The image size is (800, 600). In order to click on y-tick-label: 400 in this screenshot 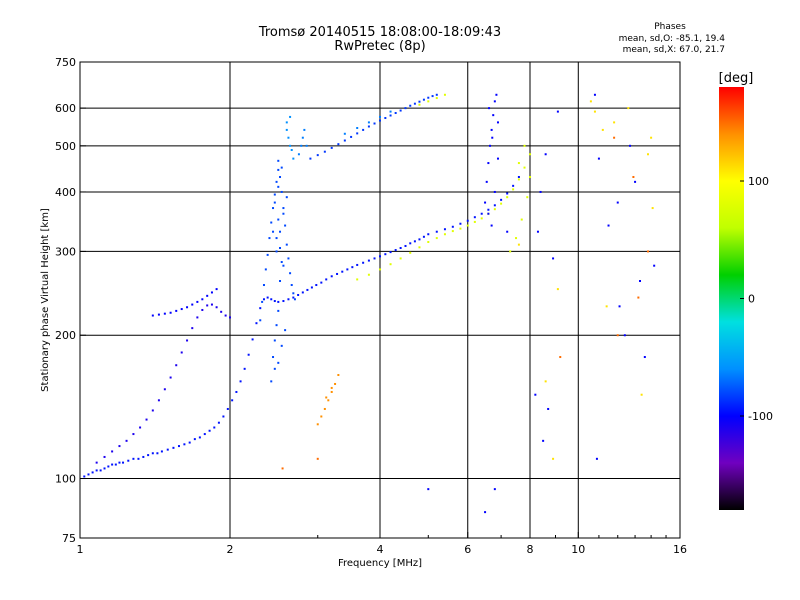, I will do `click(65, 192)`.